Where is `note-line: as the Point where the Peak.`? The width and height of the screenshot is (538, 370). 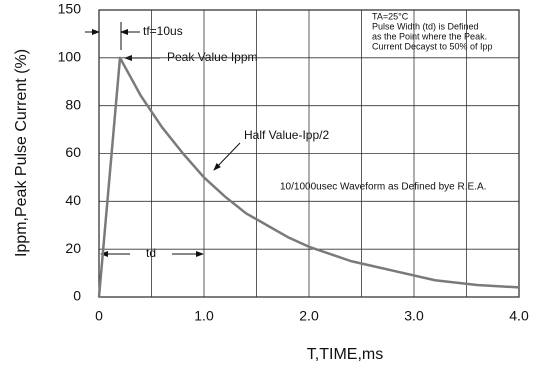
note-line: as the Point where the Peak. is located at coordinates (429, 36).